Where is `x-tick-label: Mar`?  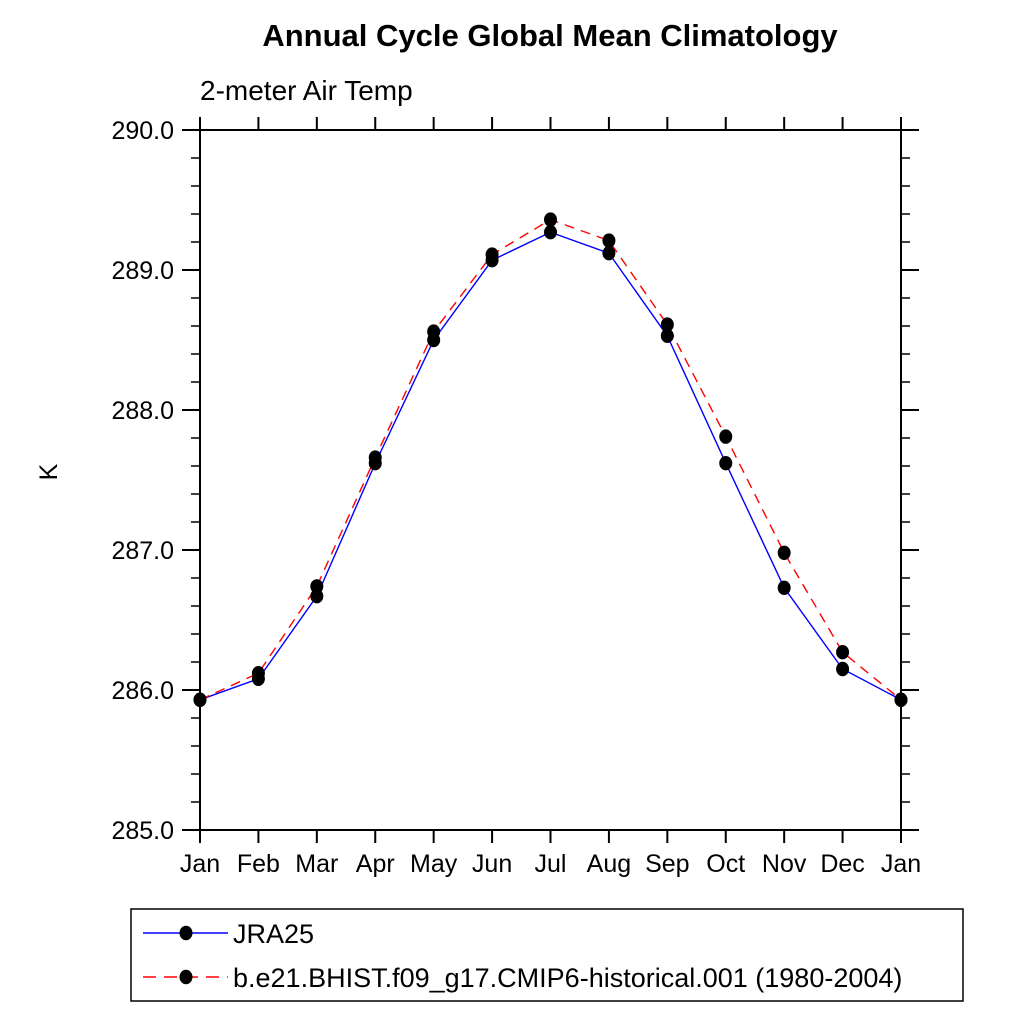 x-tick-label: Mar is located at coordinates (316, 864).